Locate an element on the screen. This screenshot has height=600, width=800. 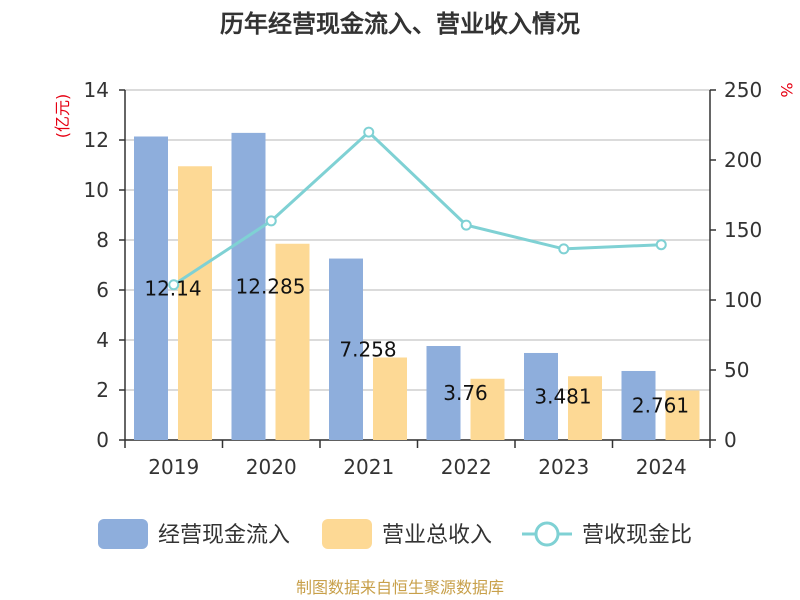
right-tick-label: 150 is located at coordinates (743, 230).